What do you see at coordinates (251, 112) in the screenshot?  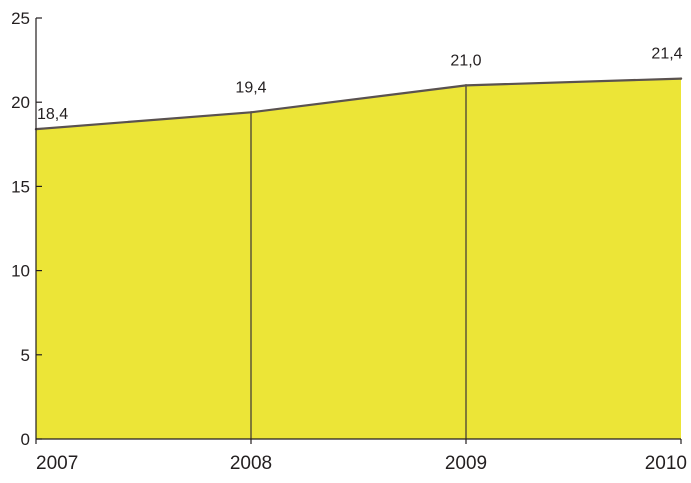 I see `data-point-2008` at bounding box center [251, 112].